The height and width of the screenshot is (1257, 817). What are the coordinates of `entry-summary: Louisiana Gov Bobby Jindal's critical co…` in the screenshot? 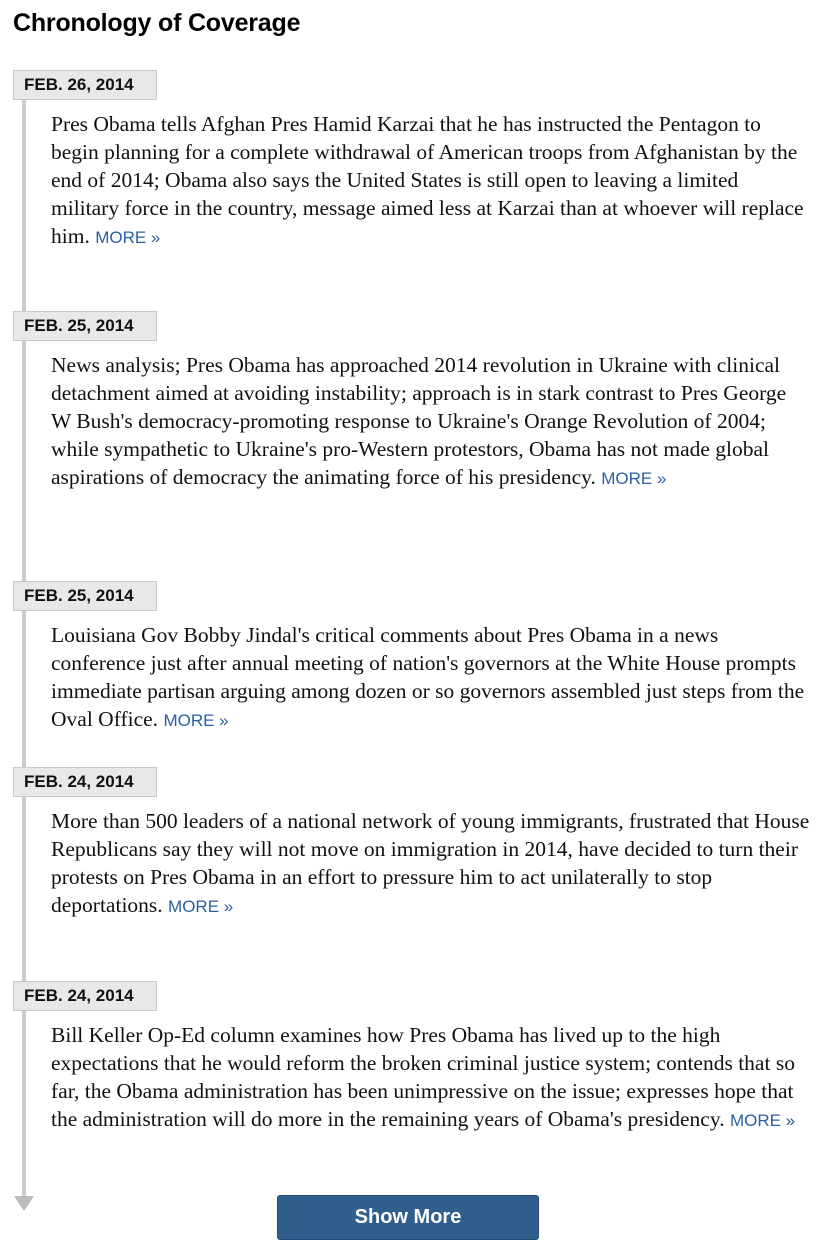 It's located at (431, 678).